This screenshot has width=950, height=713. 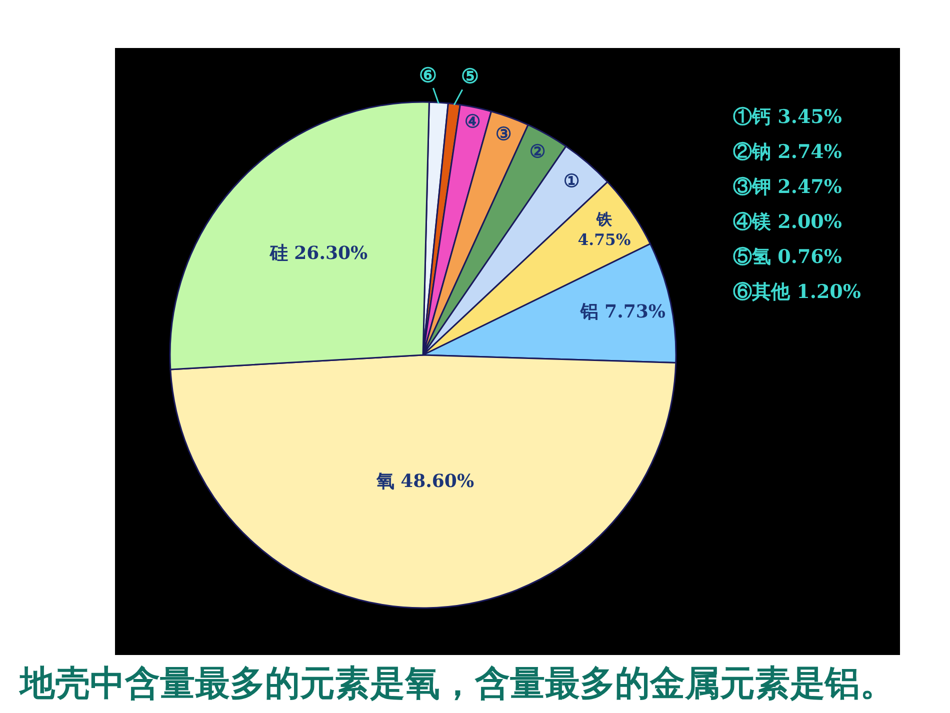 I want to click on text: ②钠 2.74%, so click(x=787, y=152).